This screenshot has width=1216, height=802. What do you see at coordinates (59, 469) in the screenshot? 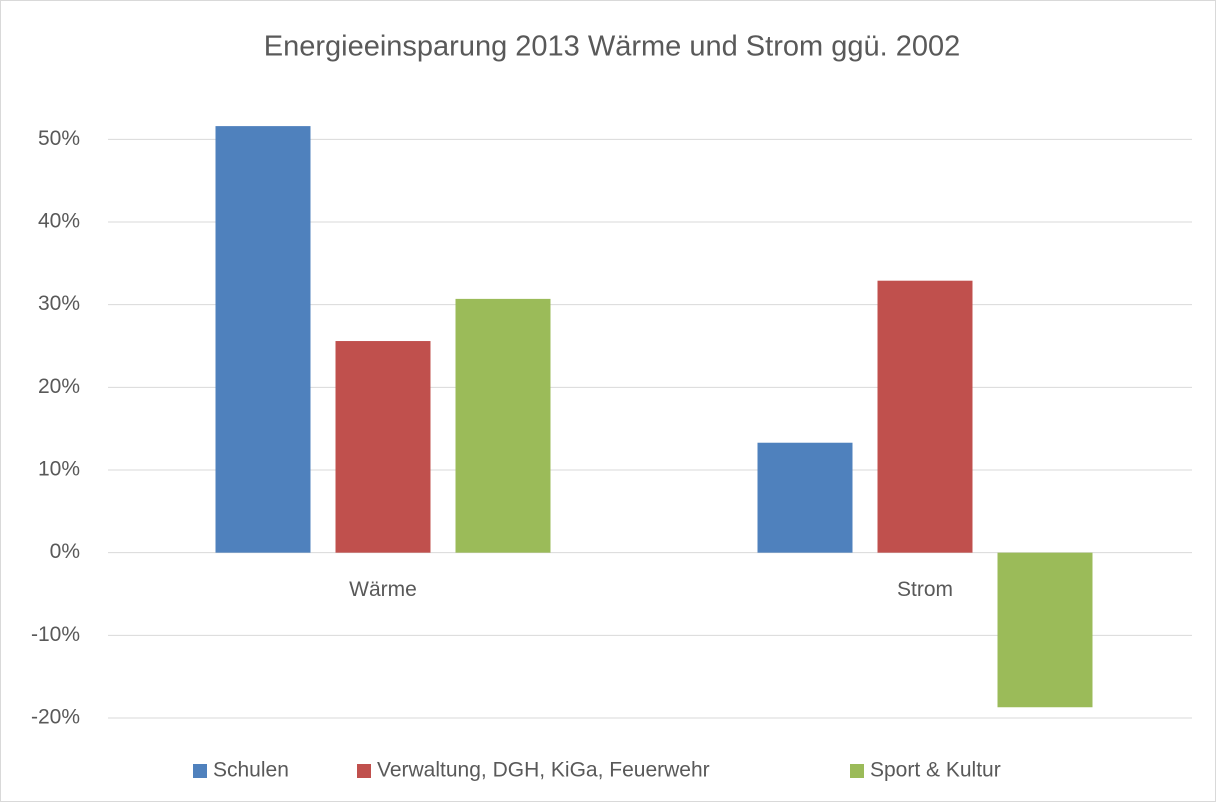
I see `y-tick-label: 10%` at bounding box center [59, 469].